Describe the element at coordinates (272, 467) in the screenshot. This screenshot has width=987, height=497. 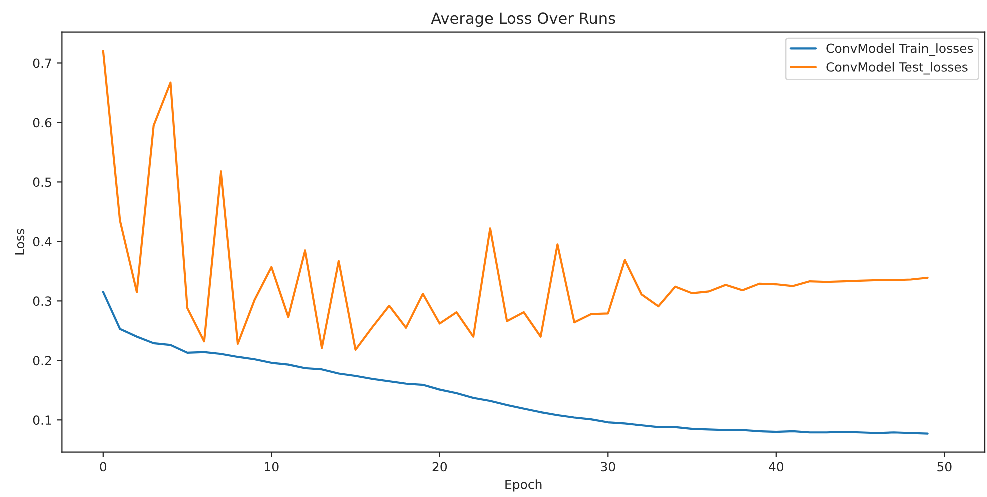
I see `x-tick-label: 10` at that location.